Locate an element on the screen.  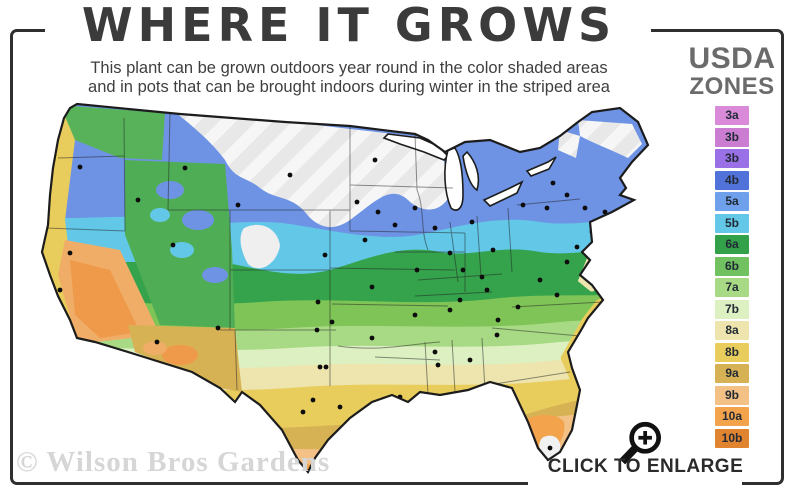
zone-list: 3a 3b 3b 4b 5a 5b 6a 6b 7a 7b 8a 8b 9a 9b 10a 10b is located at coordinates (732, 277).